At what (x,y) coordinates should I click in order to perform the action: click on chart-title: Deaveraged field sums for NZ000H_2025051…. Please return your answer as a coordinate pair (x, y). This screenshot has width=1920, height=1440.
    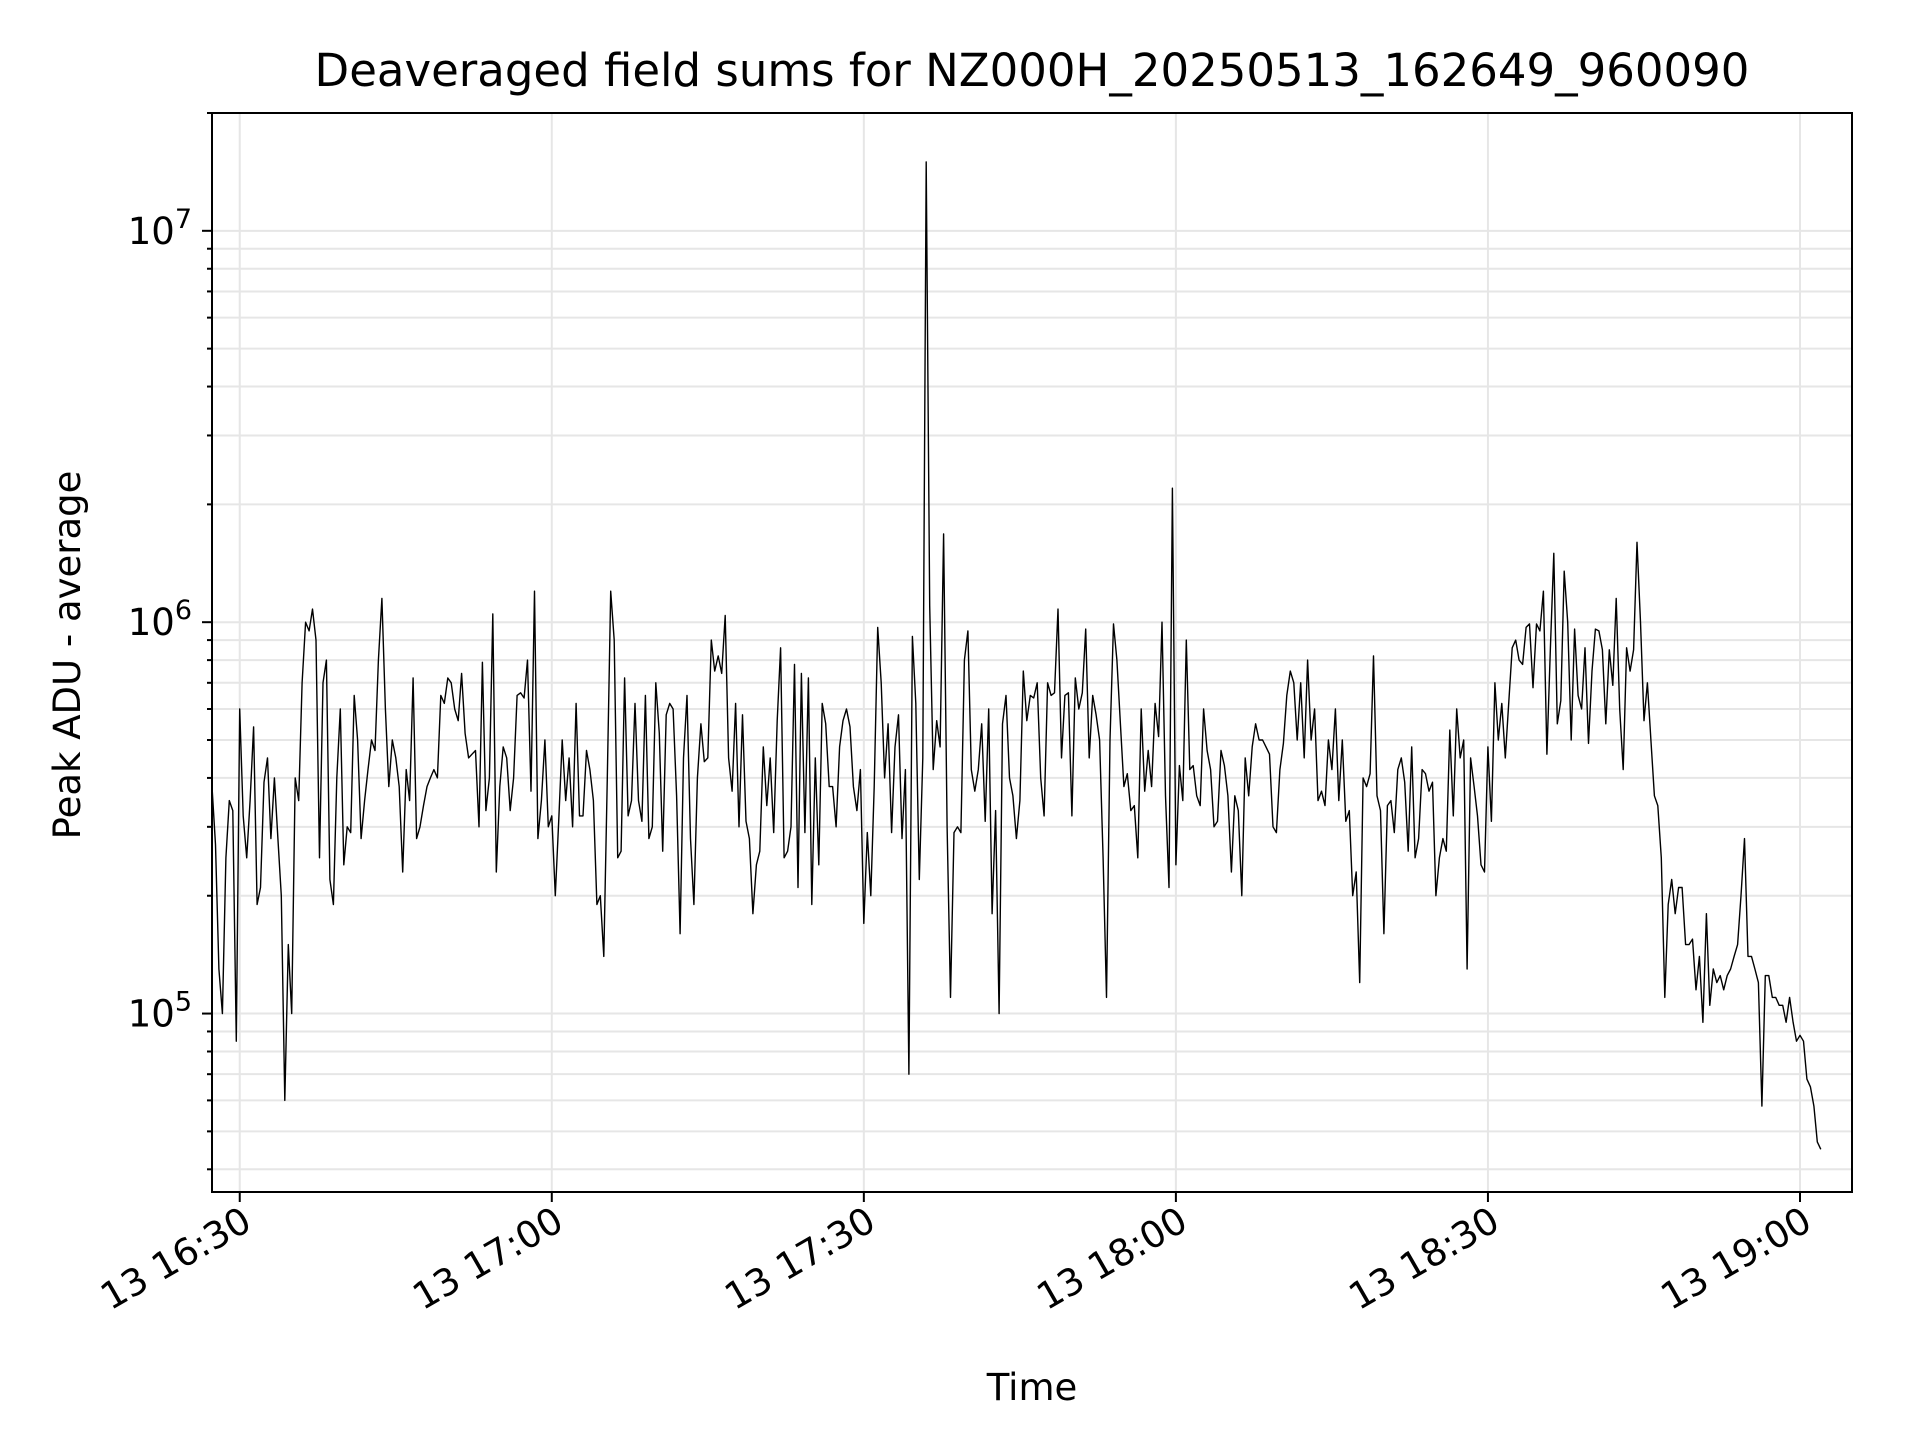
    Looking at the image, I should click on (1032, 70).